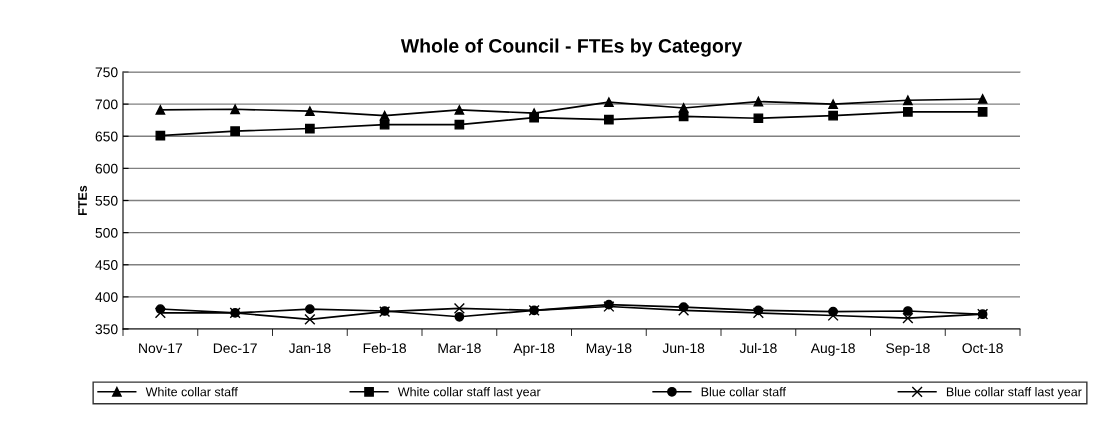 The width and height of the screenshot is (1115, 428). I want to click on chart-title: Whole of Council - FTEs by Category, so click(571, 47).